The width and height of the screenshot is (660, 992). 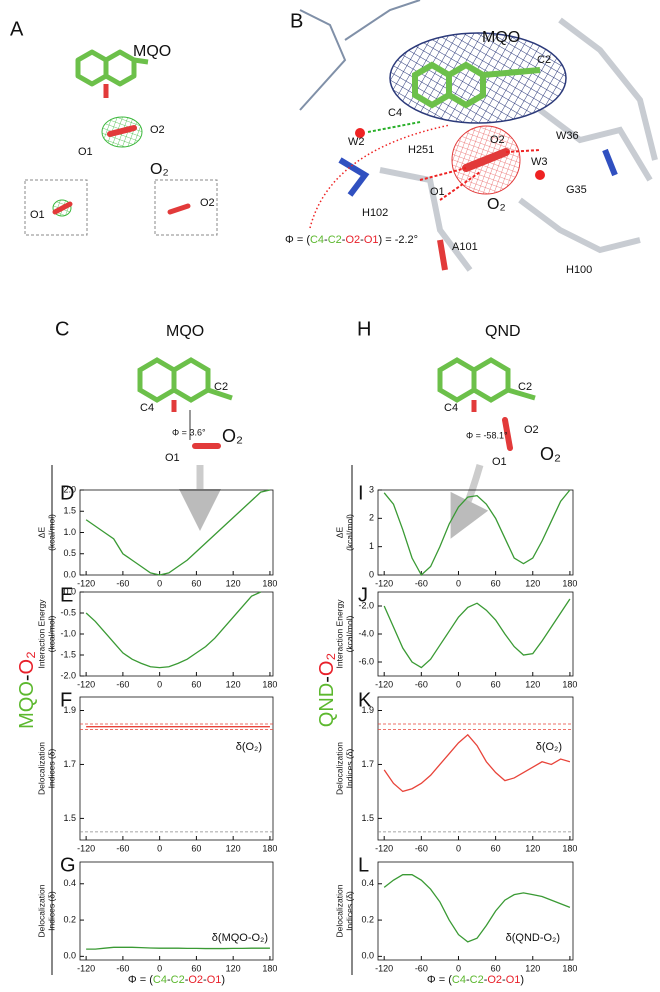 What do you see at coordinates (366, 633) in the screenshot?
I see `y-tick-label: -4.0` at bounding box center [366, 633].